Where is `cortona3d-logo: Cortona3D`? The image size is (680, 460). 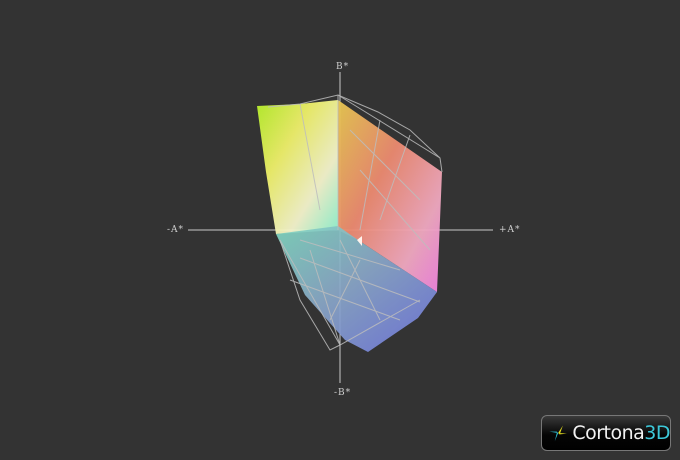 cortona3d-logo: Cortona3D is located at coordinates (606, 433).